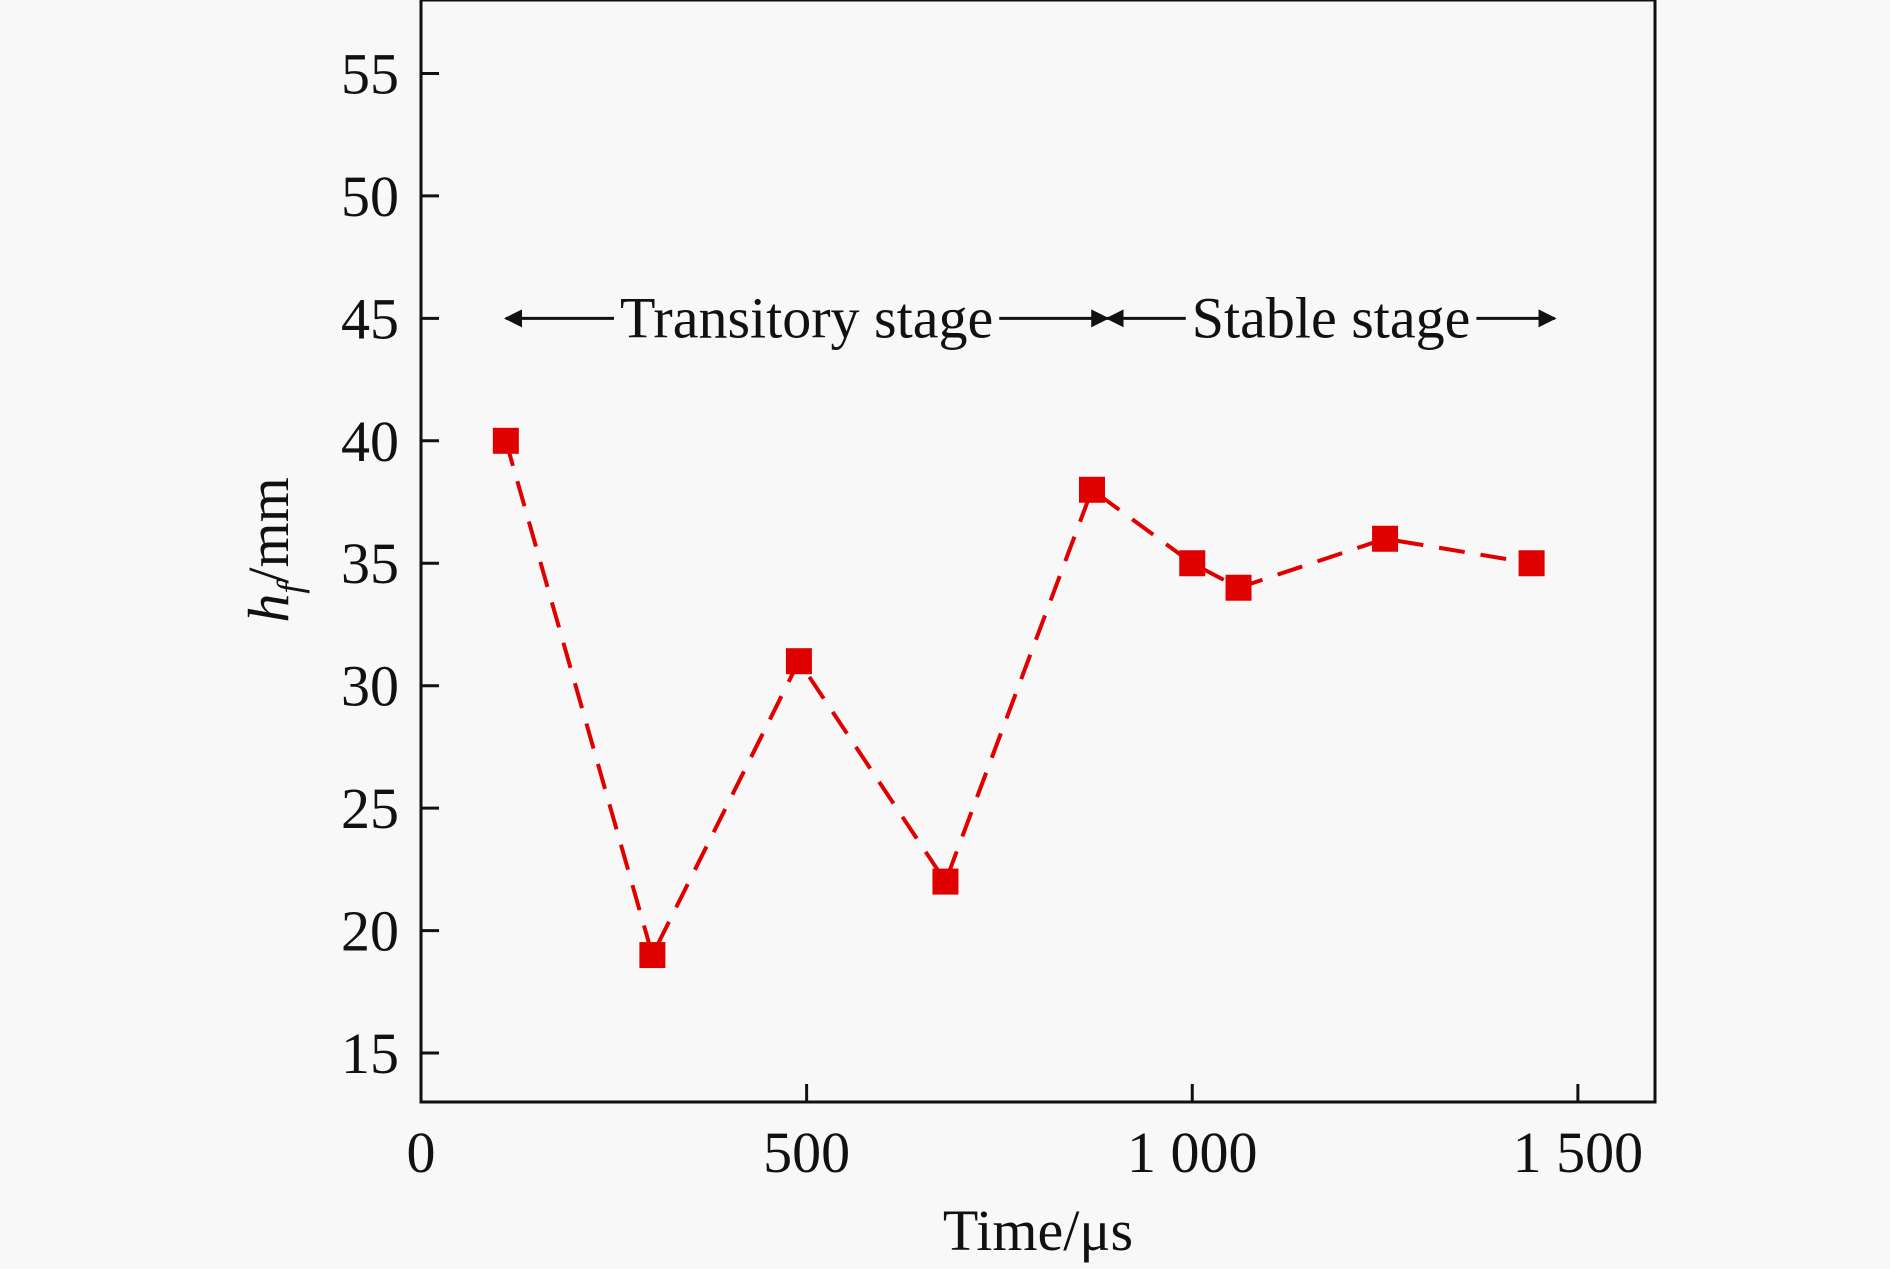  What do you see at coordinates (806, 317) in the screenshot?
I see `stage-label: Transitory stage` at bounding box center [806, 317].